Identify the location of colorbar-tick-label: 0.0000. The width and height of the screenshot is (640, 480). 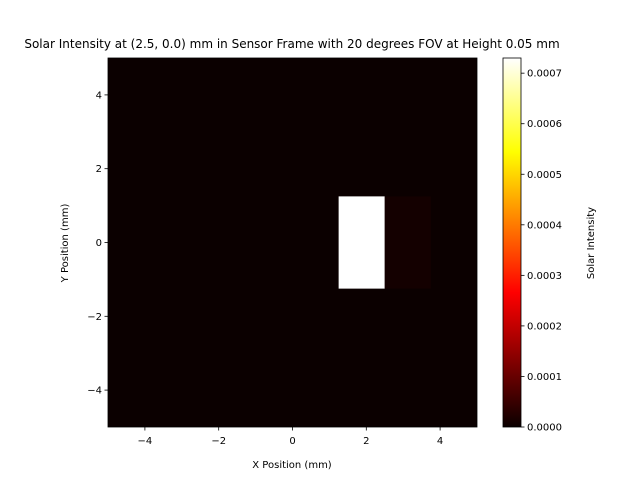
(544, 428).